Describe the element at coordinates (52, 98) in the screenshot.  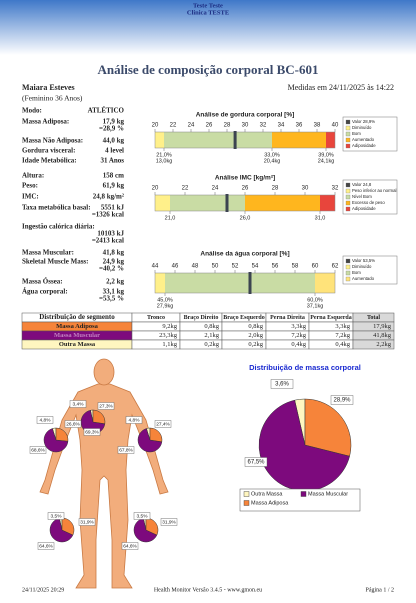
I see `patient-details: (Feminino 36 Anos)` at that location.